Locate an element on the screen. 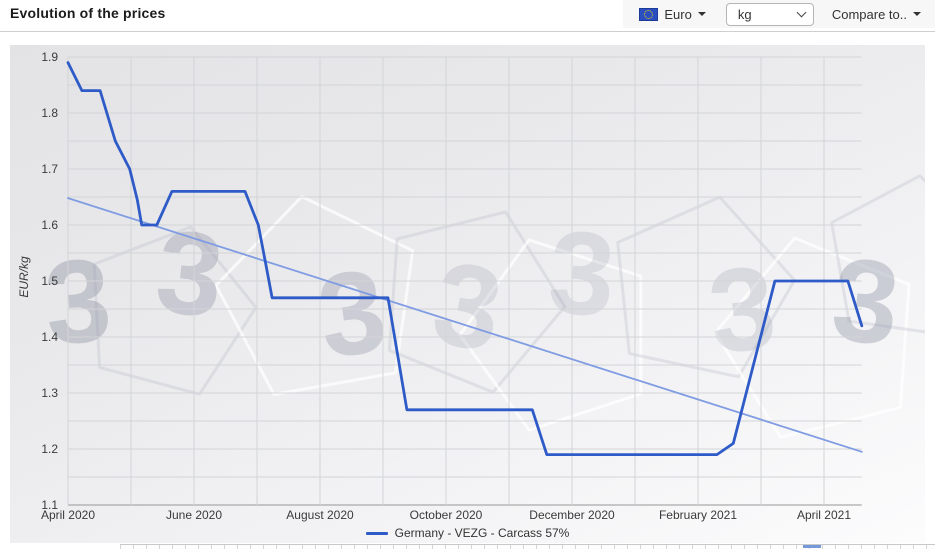 The width and height of the screenshot is (935, 549). svg-text: February 2021 is located at coordinates (698, 515).